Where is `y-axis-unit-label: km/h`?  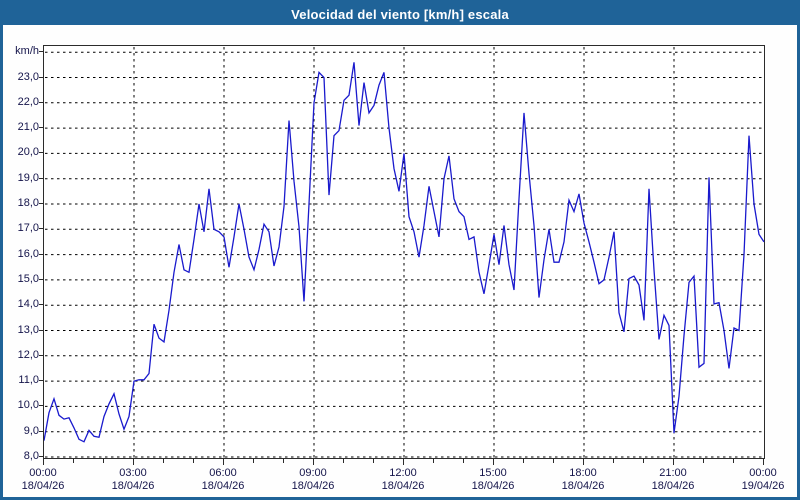
y-axis-unit-label: km/h is located at coordinates (27, 51).